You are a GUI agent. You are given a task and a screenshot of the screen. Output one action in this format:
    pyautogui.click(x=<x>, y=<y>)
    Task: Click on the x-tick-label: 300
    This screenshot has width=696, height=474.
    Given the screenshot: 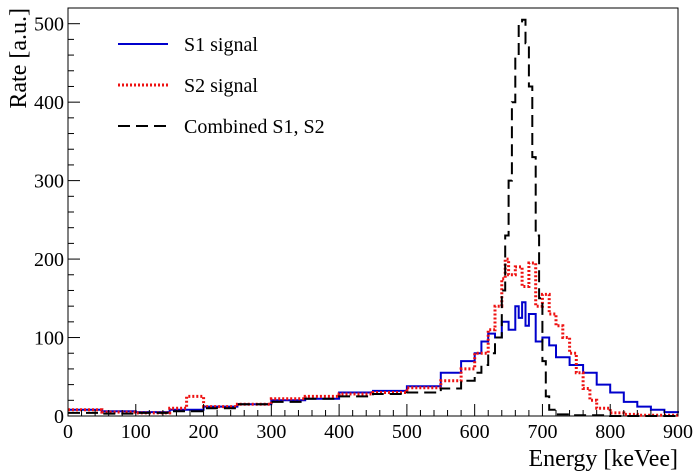 What is the action you would take?
    pyautogui.click(x=271, y=432)
    